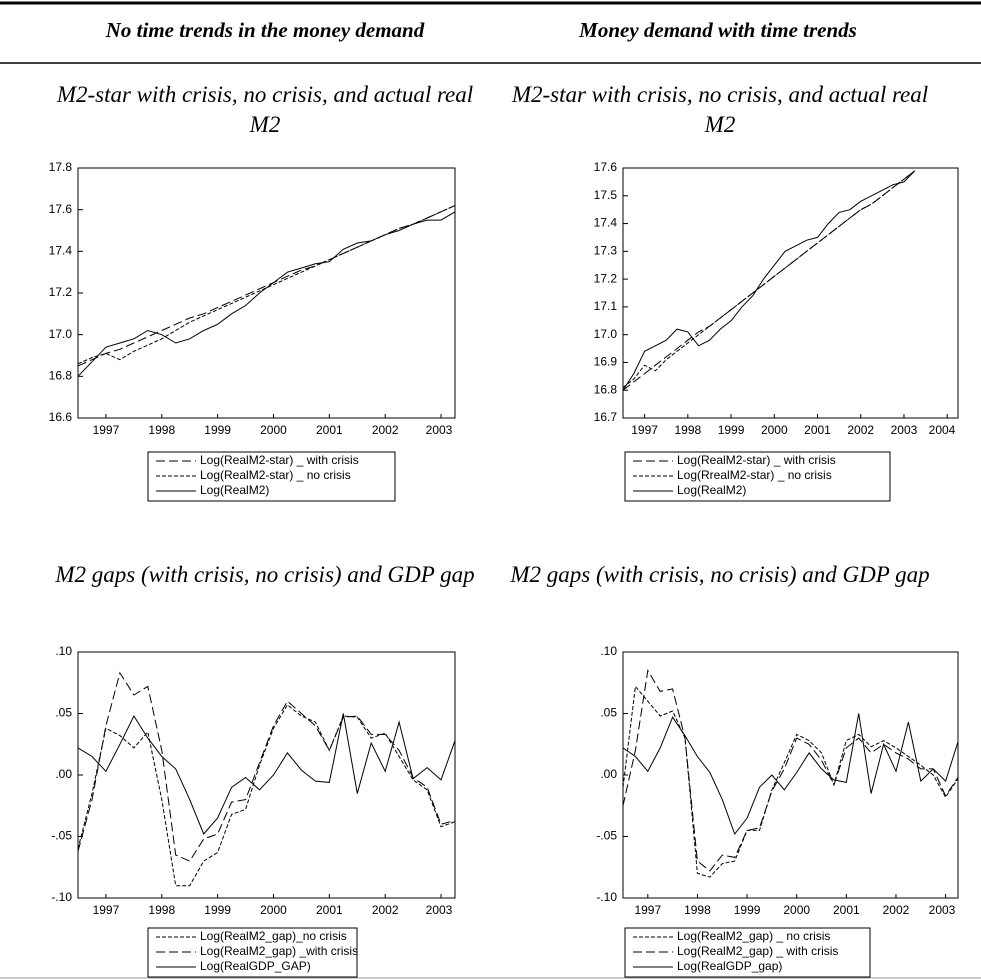 Image resolution: width=981 pixels, height=979 pixels. Describe the element at coordinates (606, 195) in the screenshot. I see `y-tick-label: 17.5` at that location.